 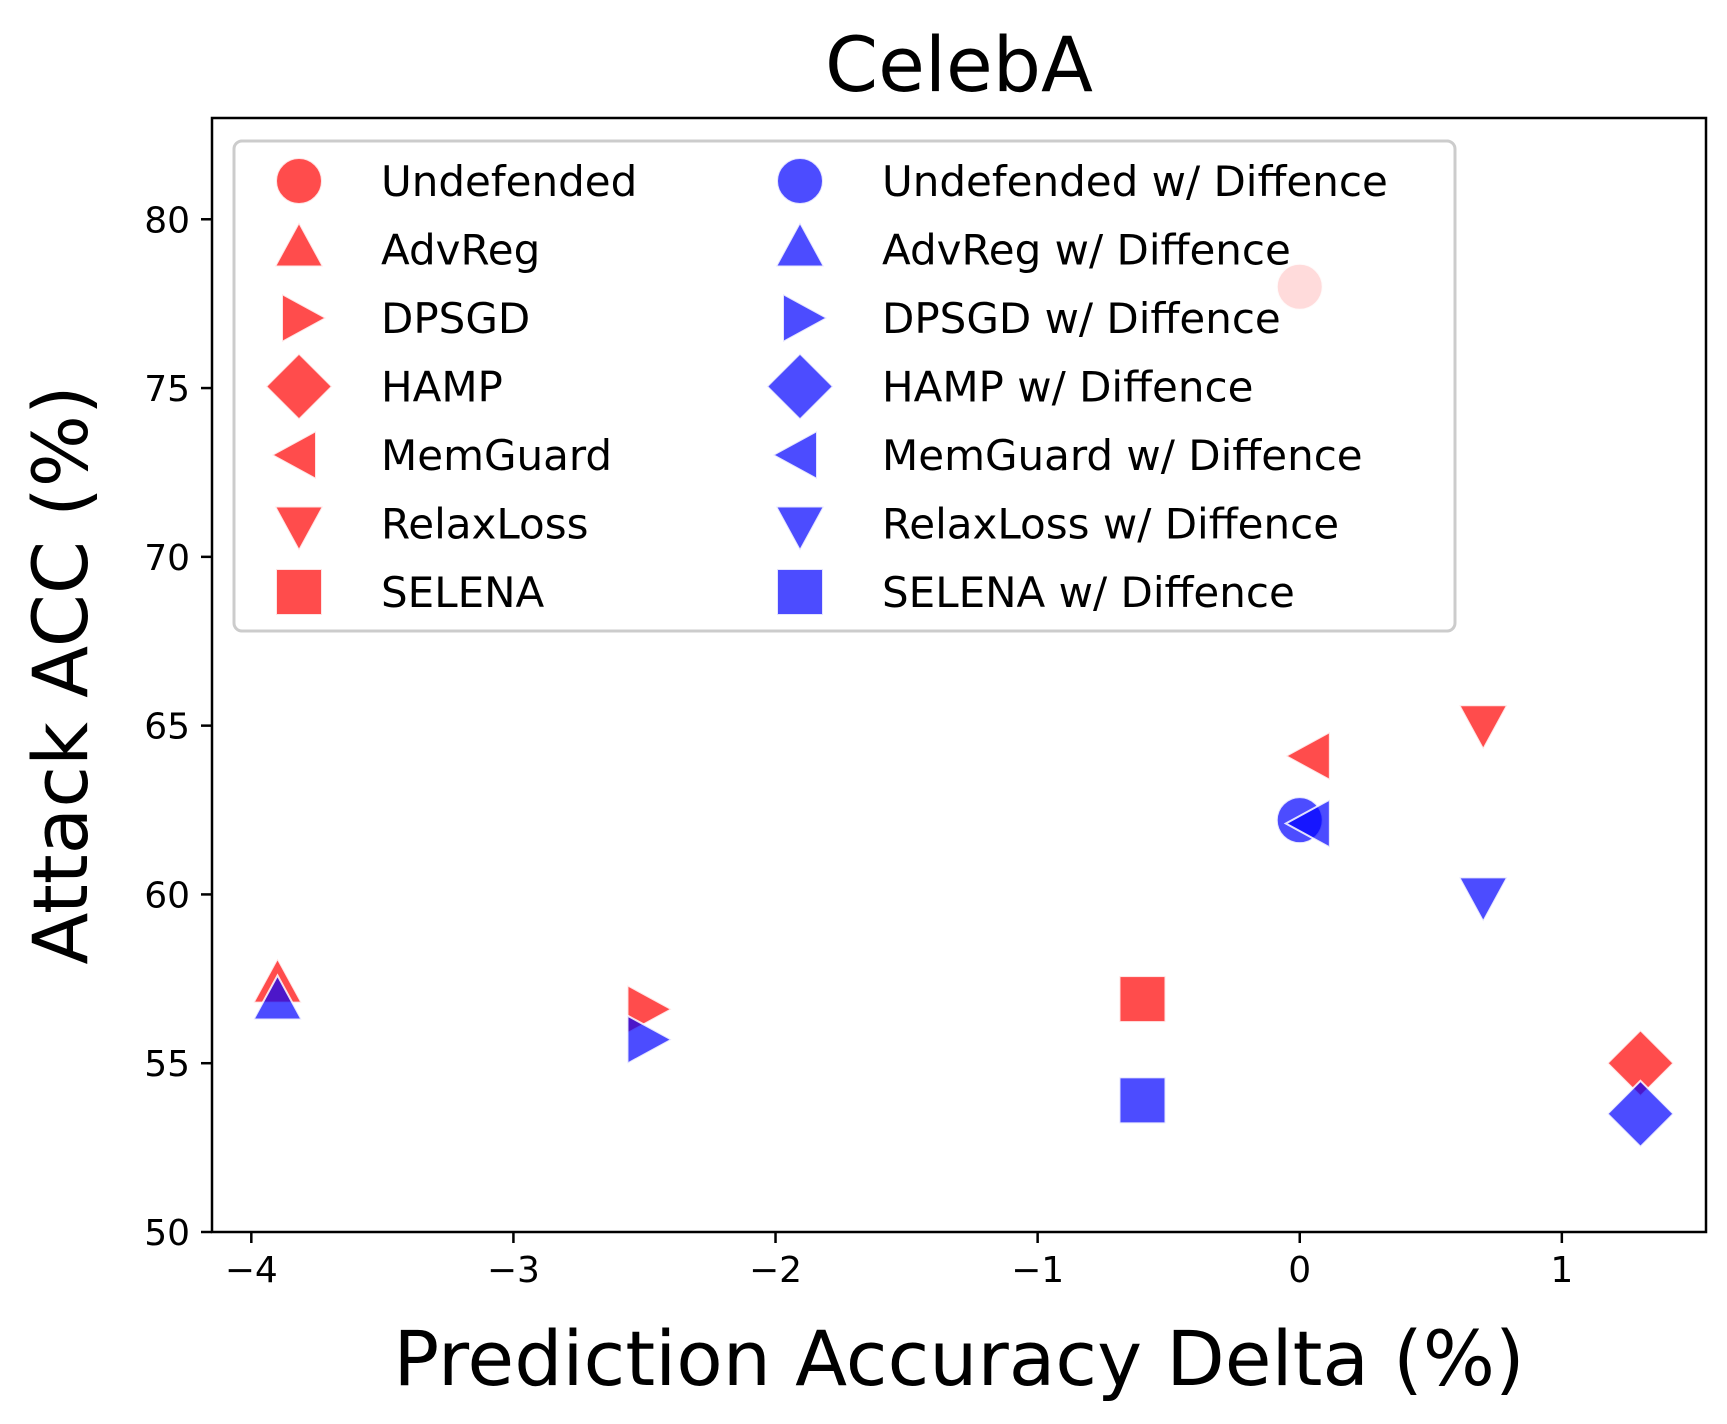 What do you see at coordinates (1483, 728) in the screenshot?
I see `point-relaxloss` at bounding box center [1483, 728].